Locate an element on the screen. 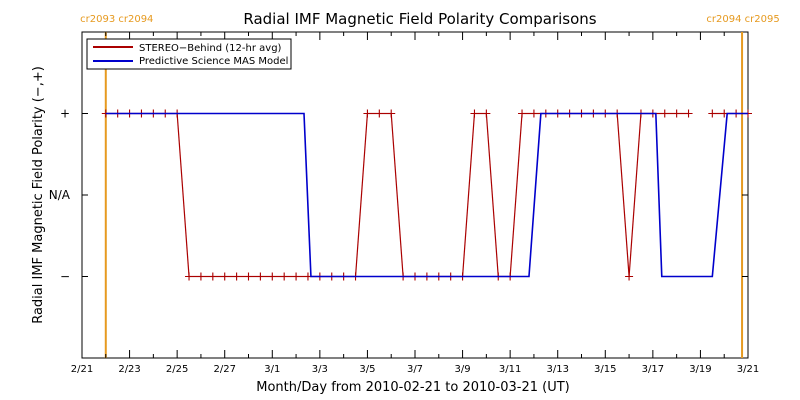 This screenshot has height=400, width=800. carrington-marker-label: cr2094 cr2095 is located at coordinates (742, 19).